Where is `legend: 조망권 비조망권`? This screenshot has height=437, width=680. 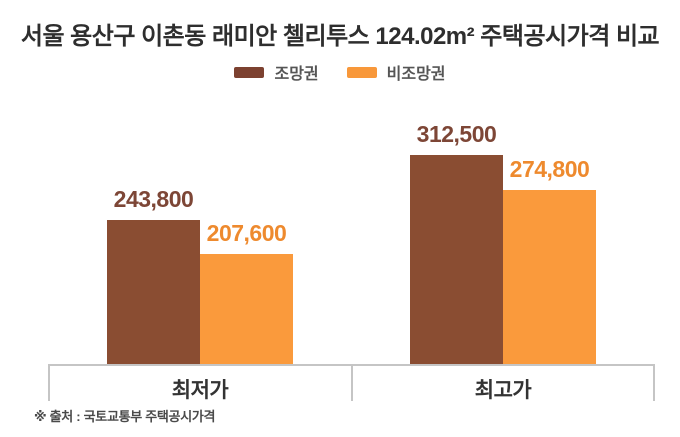 legend: 조망권 비조망권 is located at coordinates (340, 72).